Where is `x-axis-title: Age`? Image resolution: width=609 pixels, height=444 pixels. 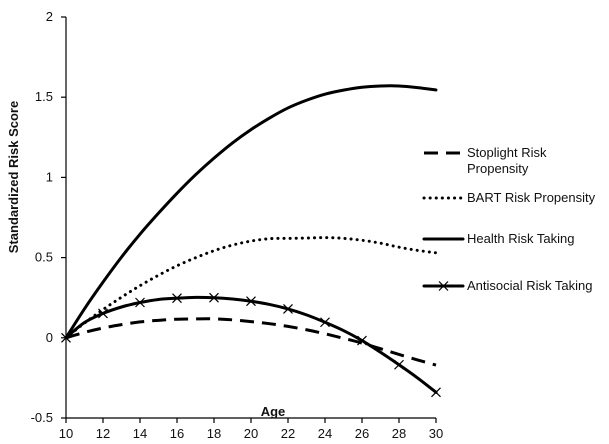 x-axis-title: Age is located at coordinates (273, 411).